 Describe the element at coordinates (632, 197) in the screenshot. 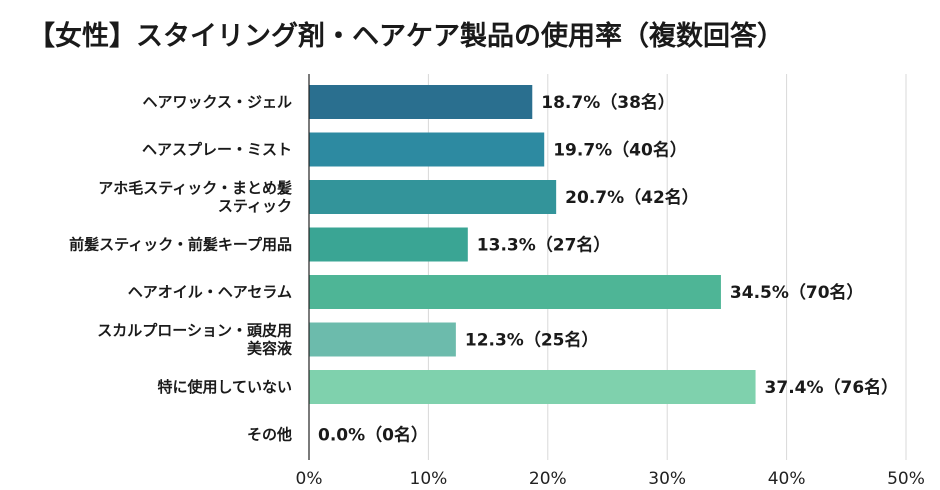

I see `data-label: 20.7%（42名）` at that location.